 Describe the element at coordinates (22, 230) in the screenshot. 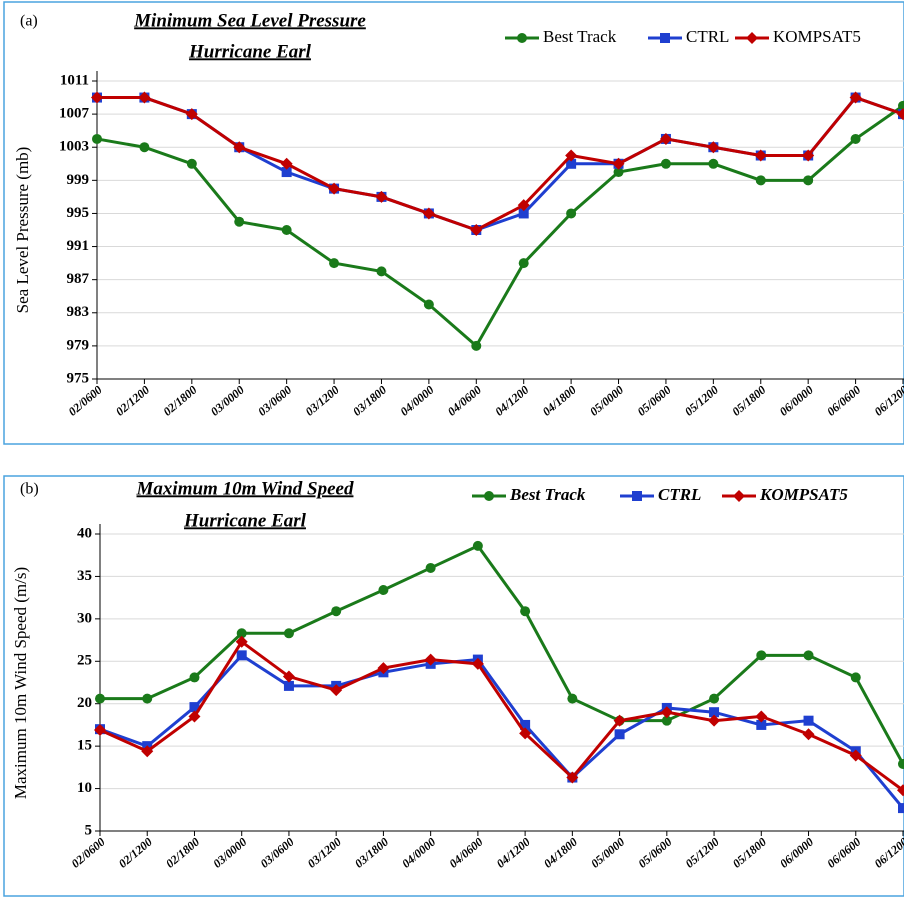

I see `y-axis-label: Sea Level Pressure (mb)` at that location.